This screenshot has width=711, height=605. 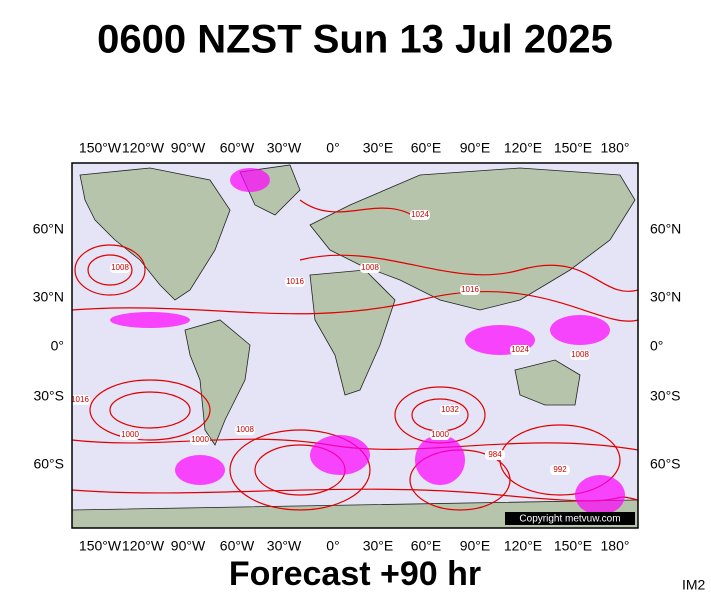 I want to click on footer: Forecast +90 hr, so click(x=355, y=574).